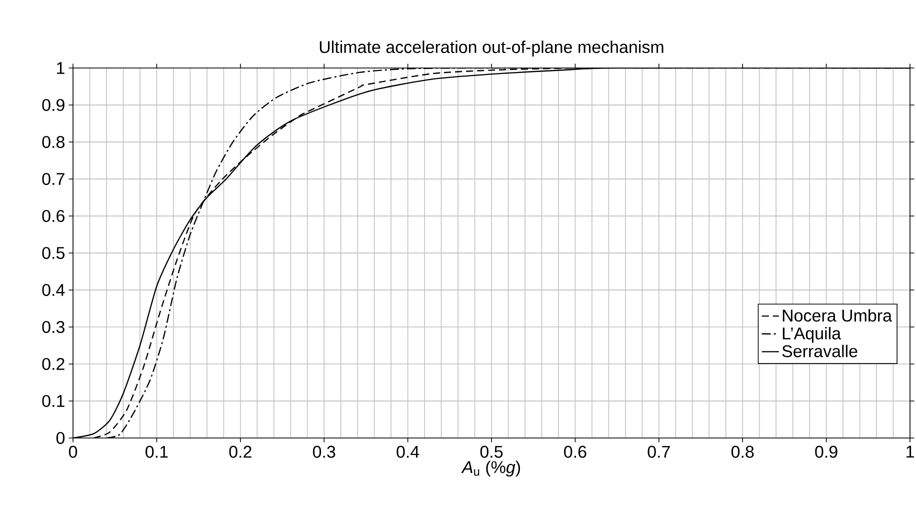 The height and width of the screenshot is (524, 916). What do you see at coordinates (492, 48) in the screenshot?
I see `chart-title: Ultimate acceleration out-of-plane mechanism` at bounding box center [492, 48].